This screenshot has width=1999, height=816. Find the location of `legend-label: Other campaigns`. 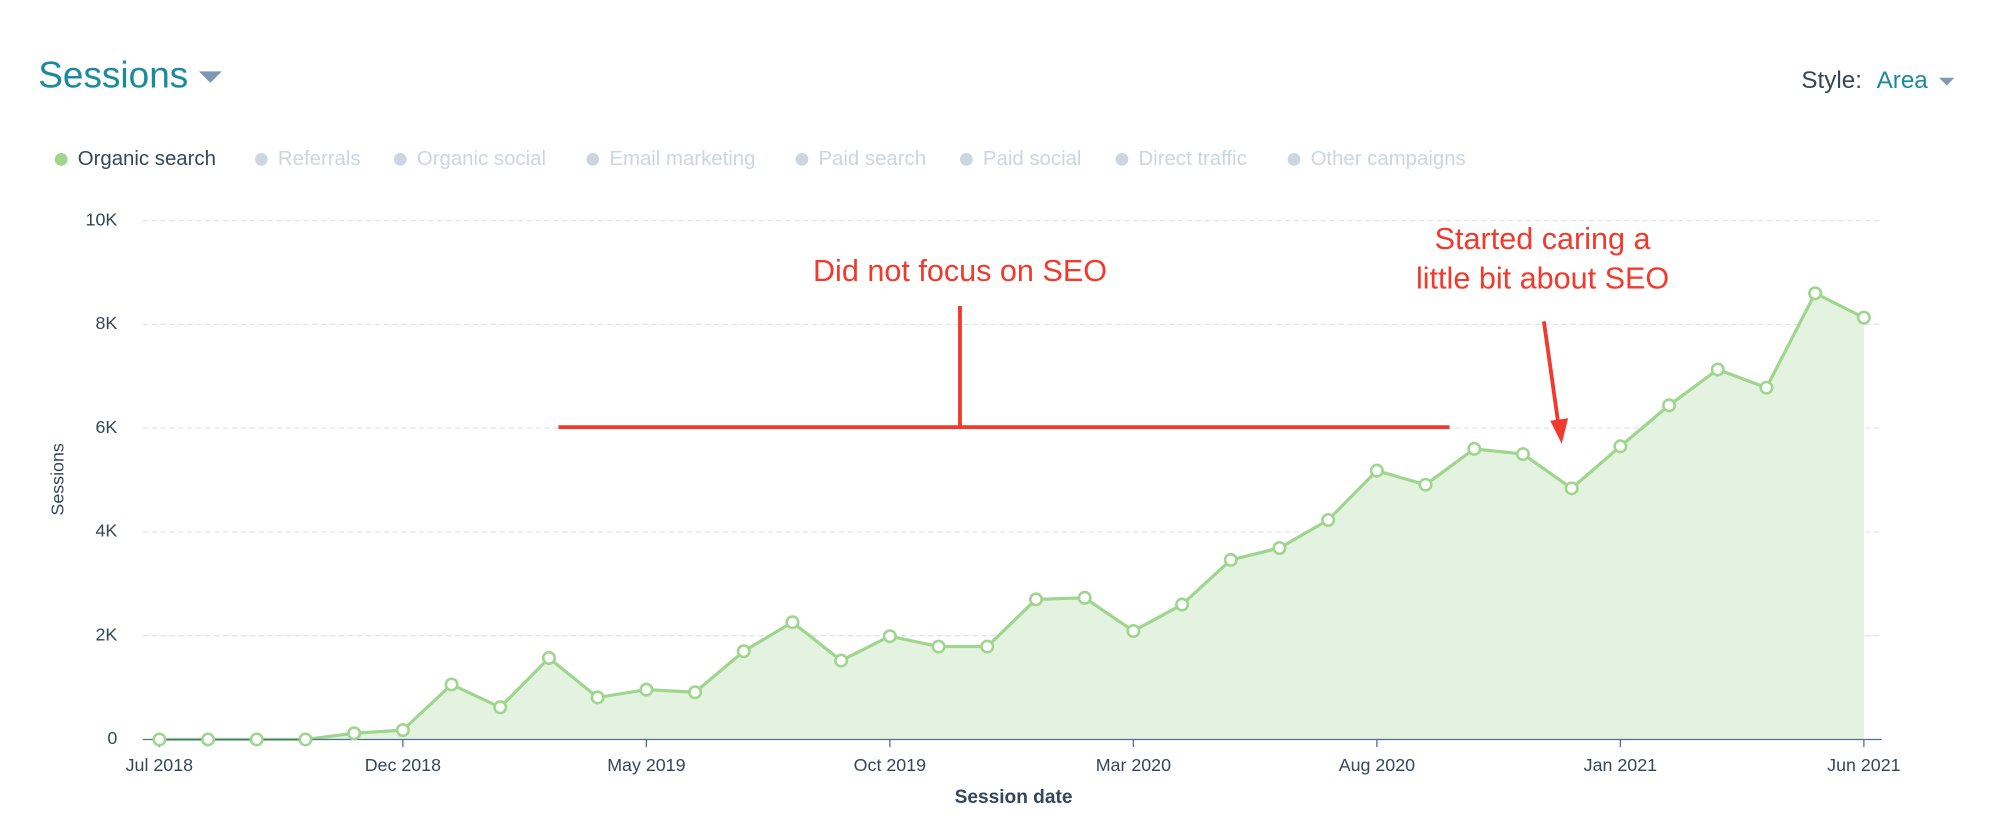

legend-label: Other campaigns is located at coordinates (1388, 159).